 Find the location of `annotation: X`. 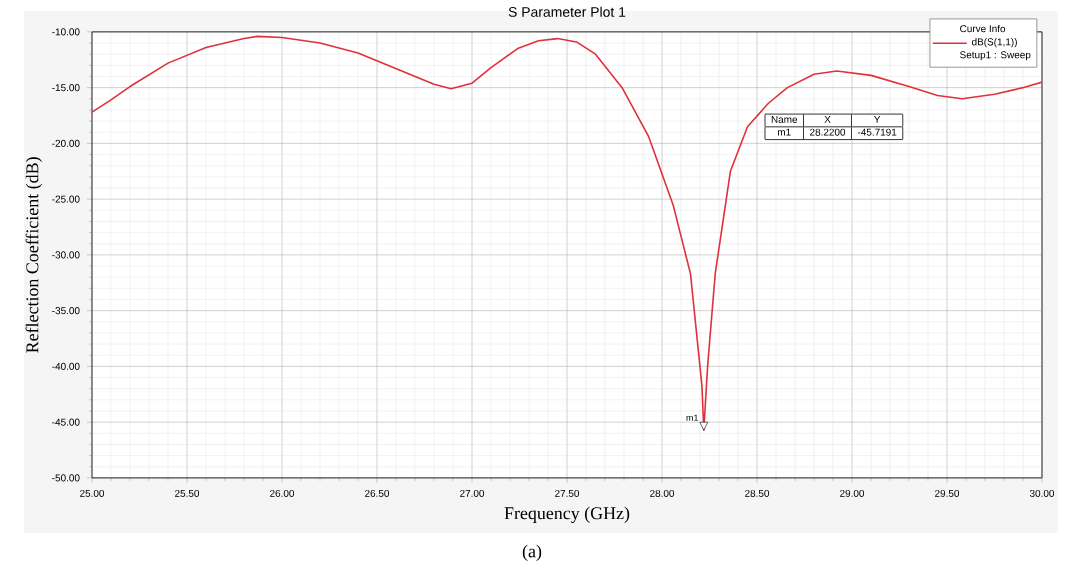

annotation: X is located at coordinates (827, 120).